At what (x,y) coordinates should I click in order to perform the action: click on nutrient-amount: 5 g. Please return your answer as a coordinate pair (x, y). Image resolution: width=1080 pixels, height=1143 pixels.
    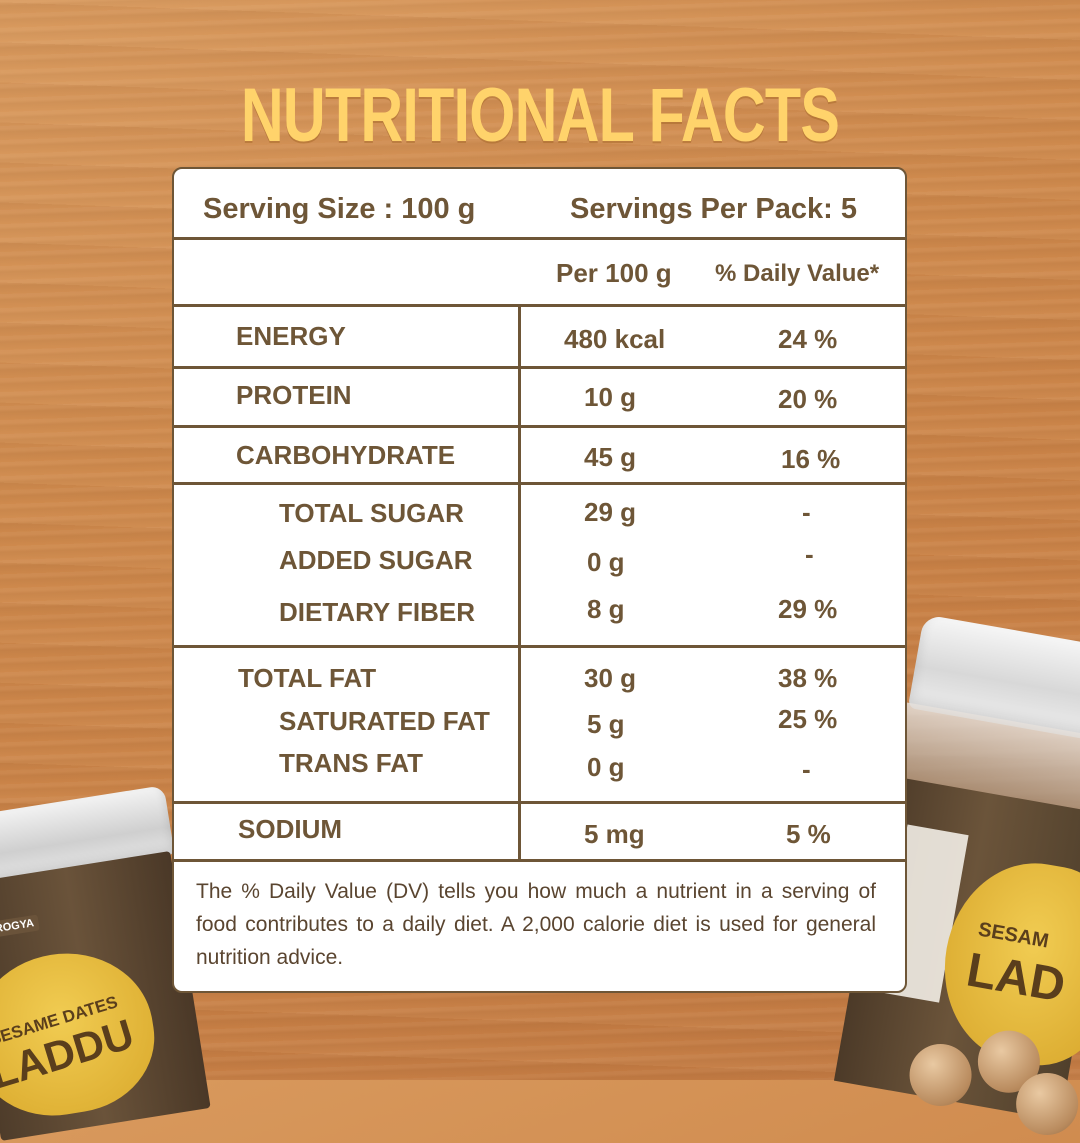
    Looking at the image, I should click on (606, 724).